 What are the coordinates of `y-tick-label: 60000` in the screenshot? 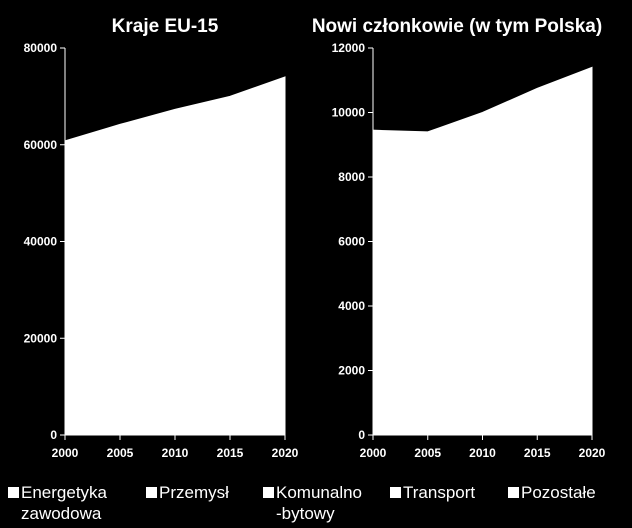 It's located at (41, 145).